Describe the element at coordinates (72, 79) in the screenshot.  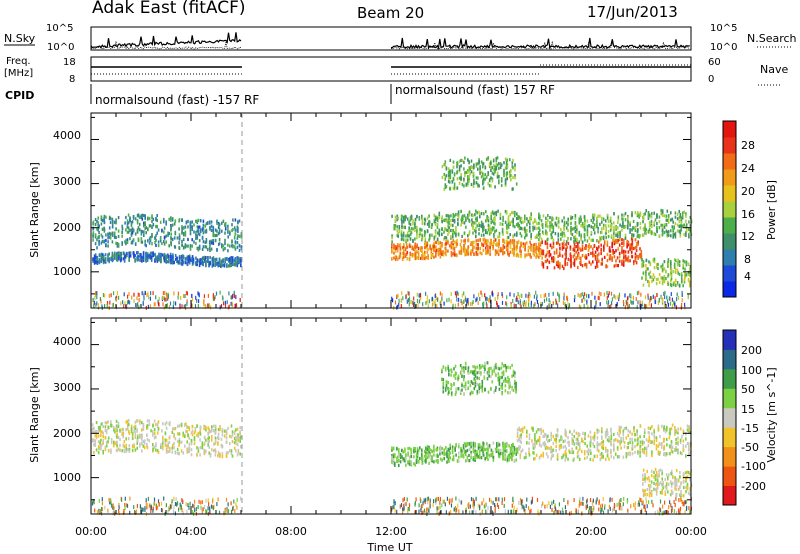
I see `freq-tick-bottom: 8` at that location.